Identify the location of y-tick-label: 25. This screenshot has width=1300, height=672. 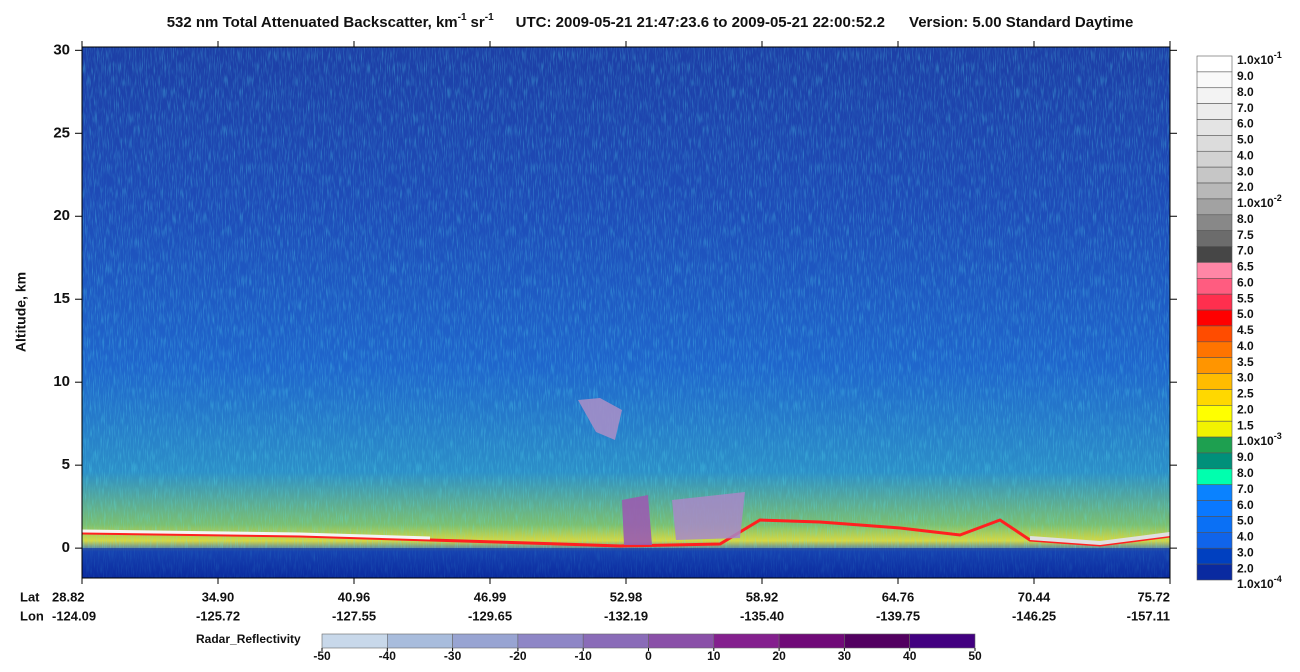
(61, 132).